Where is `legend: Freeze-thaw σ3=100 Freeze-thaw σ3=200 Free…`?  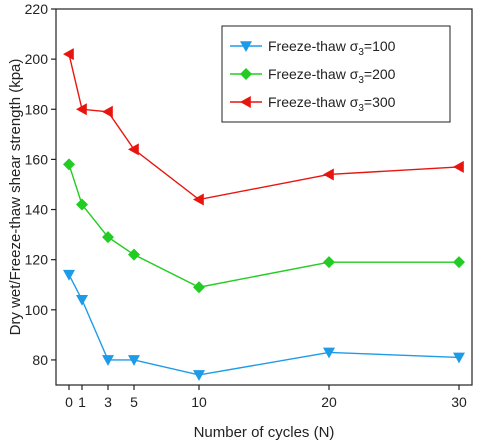 legend: Freeze-thaw σ3=100 Freeze-thaw σ3=200 Free… is located at coordinates (336, 74).